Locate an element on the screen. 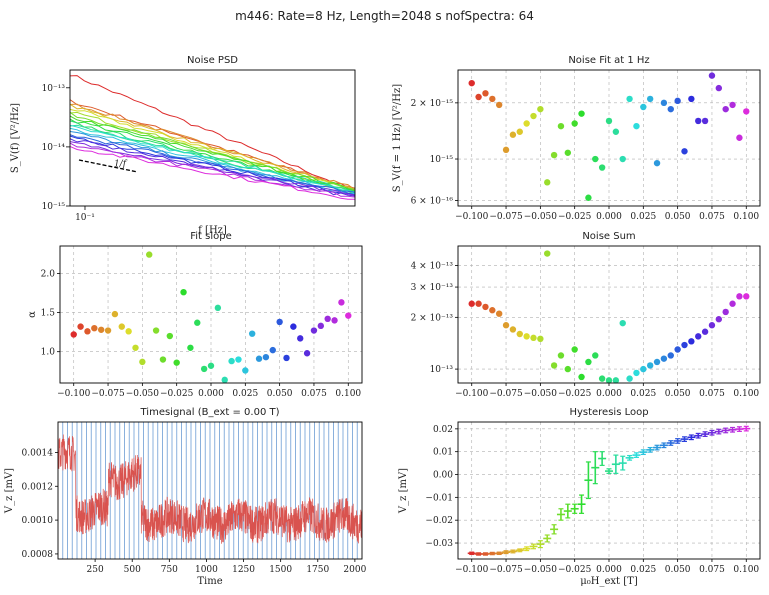 Image resolution: width=769 pixels, height=595 pixels. y-tick-label: 6 × 10⁻¹⁶ is located at coordinates (432, 201).